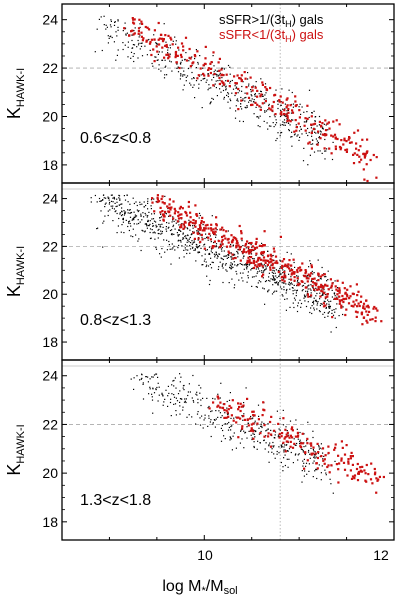 The height and width of the screenshot is (601, 400). What do you see at coordinates (50, 294) in the screenshot?
I see `y-tick-label-20: 20` at bounding box center [50, 294].